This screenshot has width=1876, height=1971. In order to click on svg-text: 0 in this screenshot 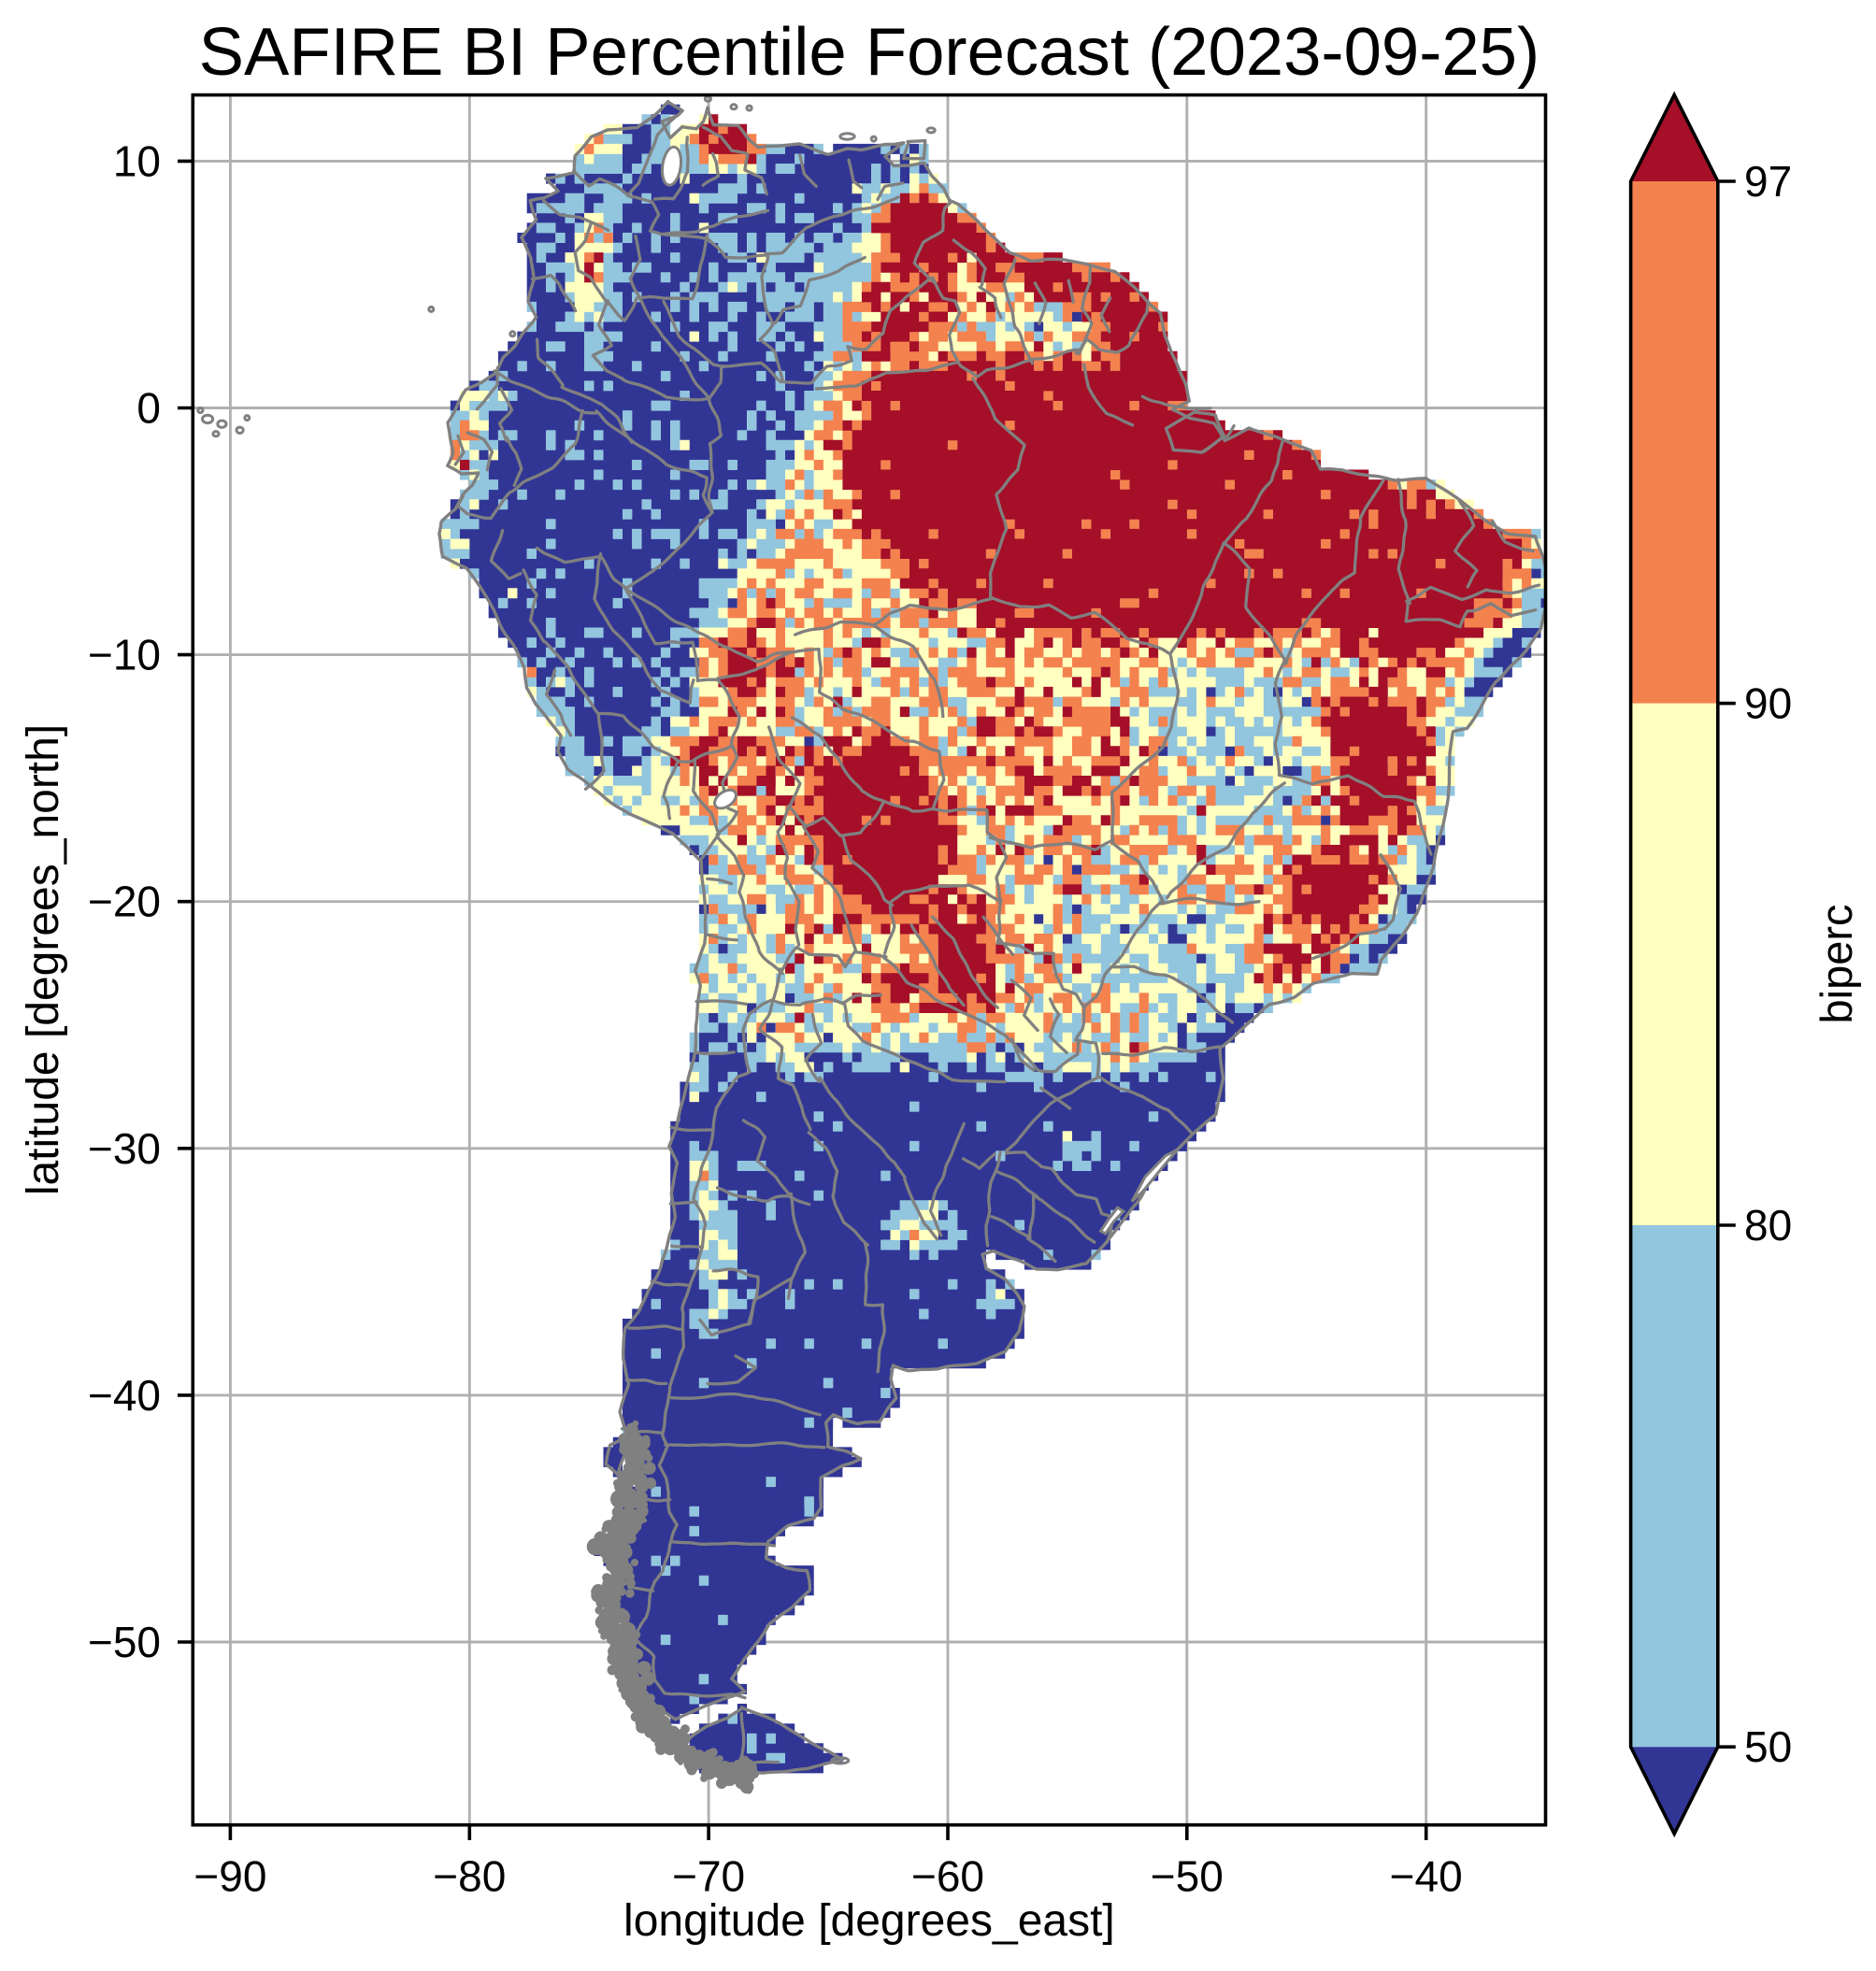, I will do `click(149, 409)`.